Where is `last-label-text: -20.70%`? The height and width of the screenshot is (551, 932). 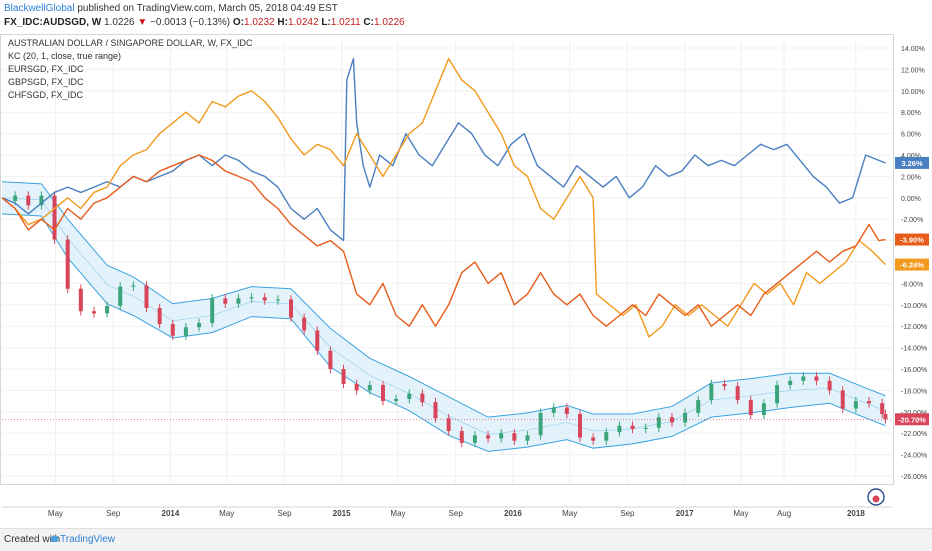 last-label-text: -20.70% is located at coordinates (912, 419).